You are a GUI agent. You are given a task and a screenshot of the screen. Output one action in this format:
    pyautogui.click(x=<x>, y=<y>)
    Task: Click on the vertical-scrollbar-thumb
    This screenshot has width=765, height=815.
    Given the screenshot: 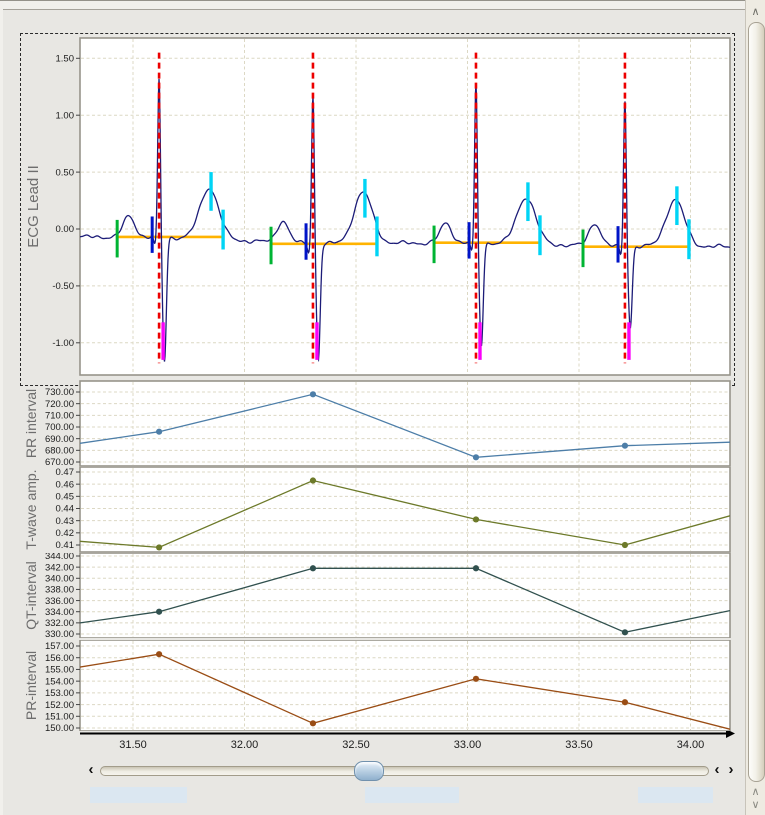 What is the action you would take?
    pyautogui.click(x=756, y=402)
    